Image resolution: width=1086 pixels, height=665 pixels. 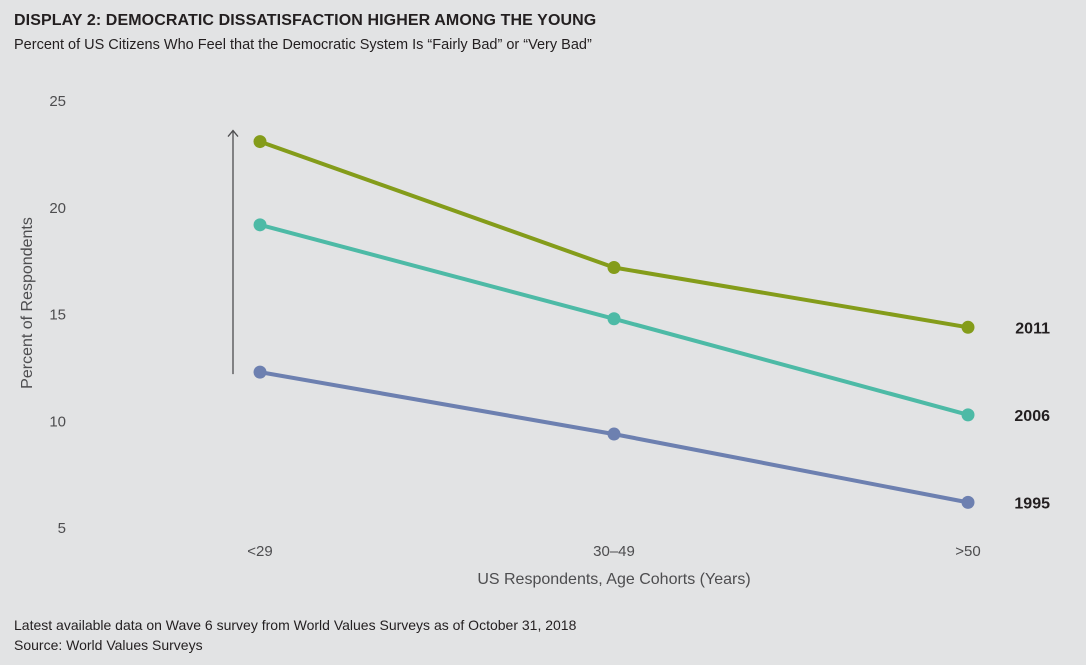 I want to click on y-axis-ticks: 5 10 15 20 25, so click(x=57, y=315).